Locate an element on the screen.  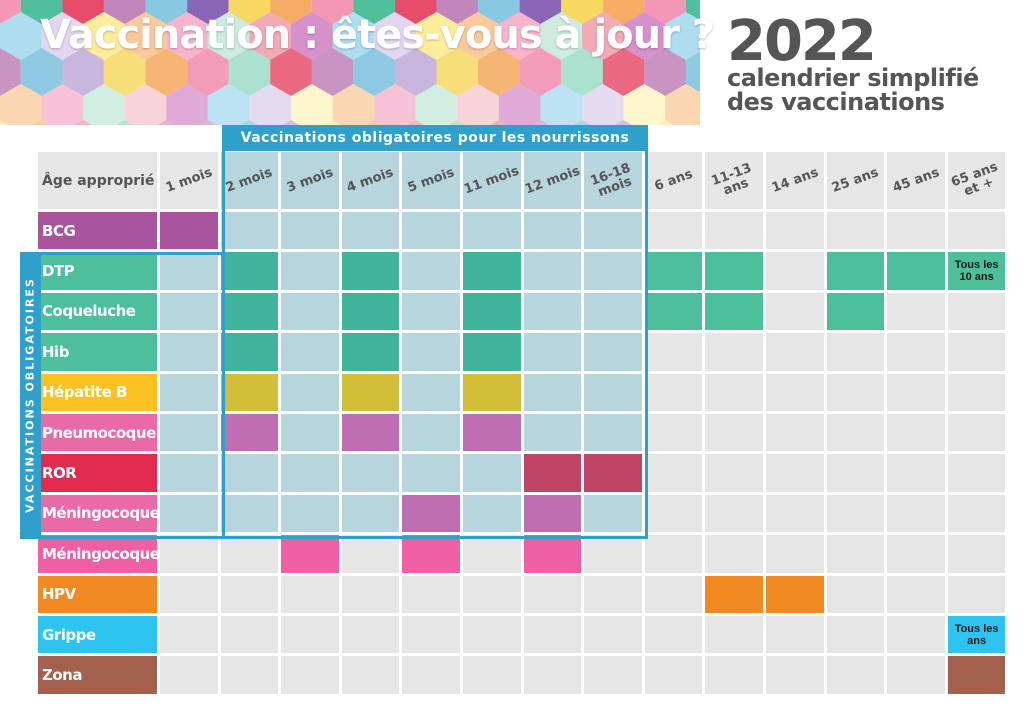
decorative-banner is located at coordinates (350, 62).